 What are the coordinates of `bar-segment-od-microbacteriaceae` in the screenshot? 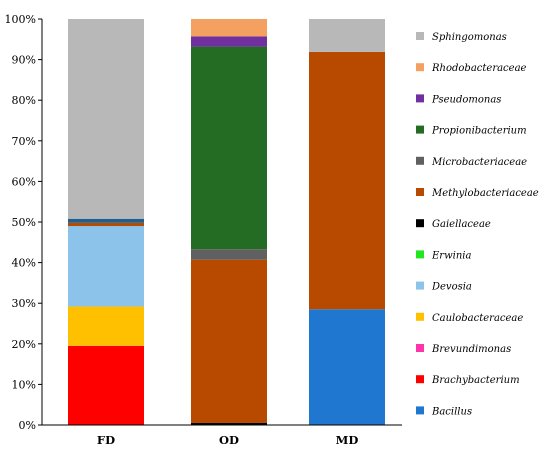 It's located at (229, 254).